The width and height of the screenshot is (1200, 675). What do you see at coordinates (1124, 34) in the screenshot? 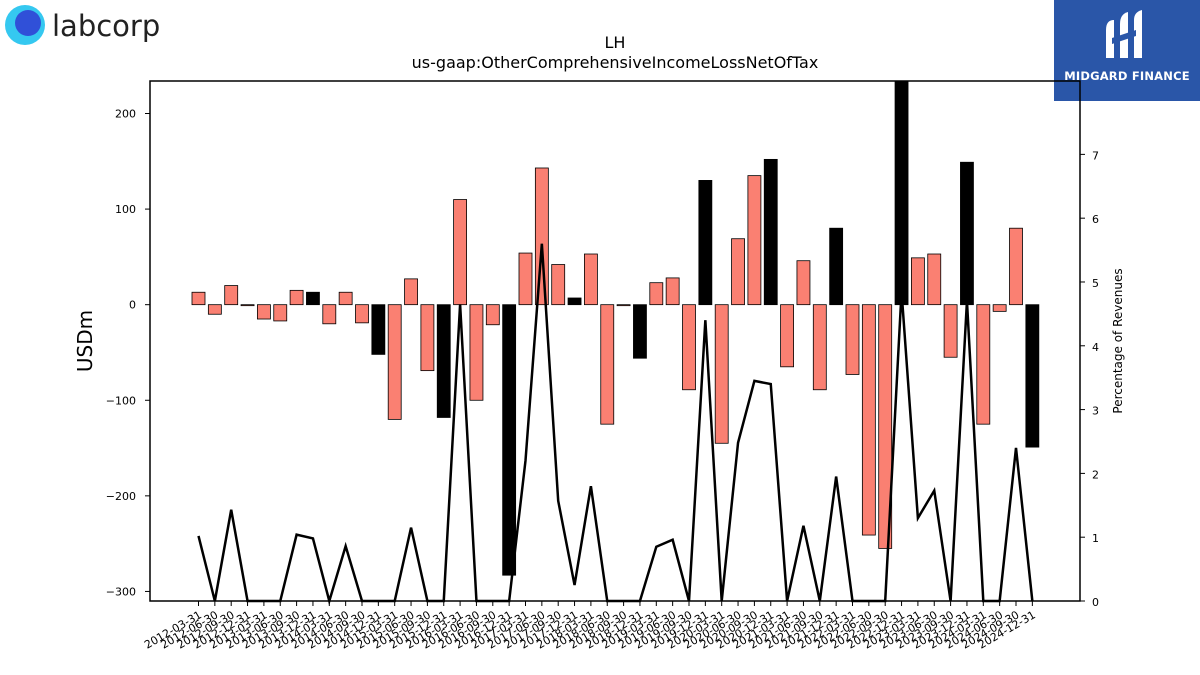
I see `midgard-mark-icon` at bounding box center [1124, 34].